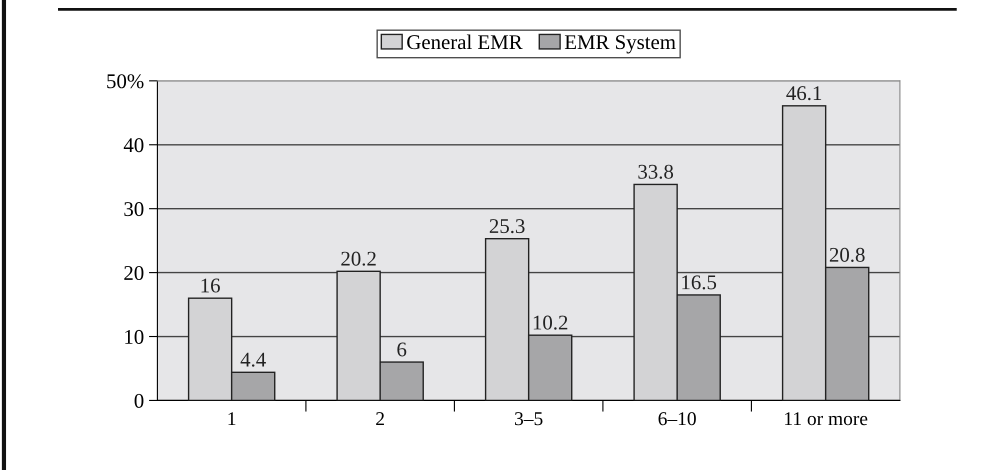 This screenshot has width=990, height=470. Describe the element at coordinates (211, 285) in the screenshot. I see `data-label: 16` at that location.